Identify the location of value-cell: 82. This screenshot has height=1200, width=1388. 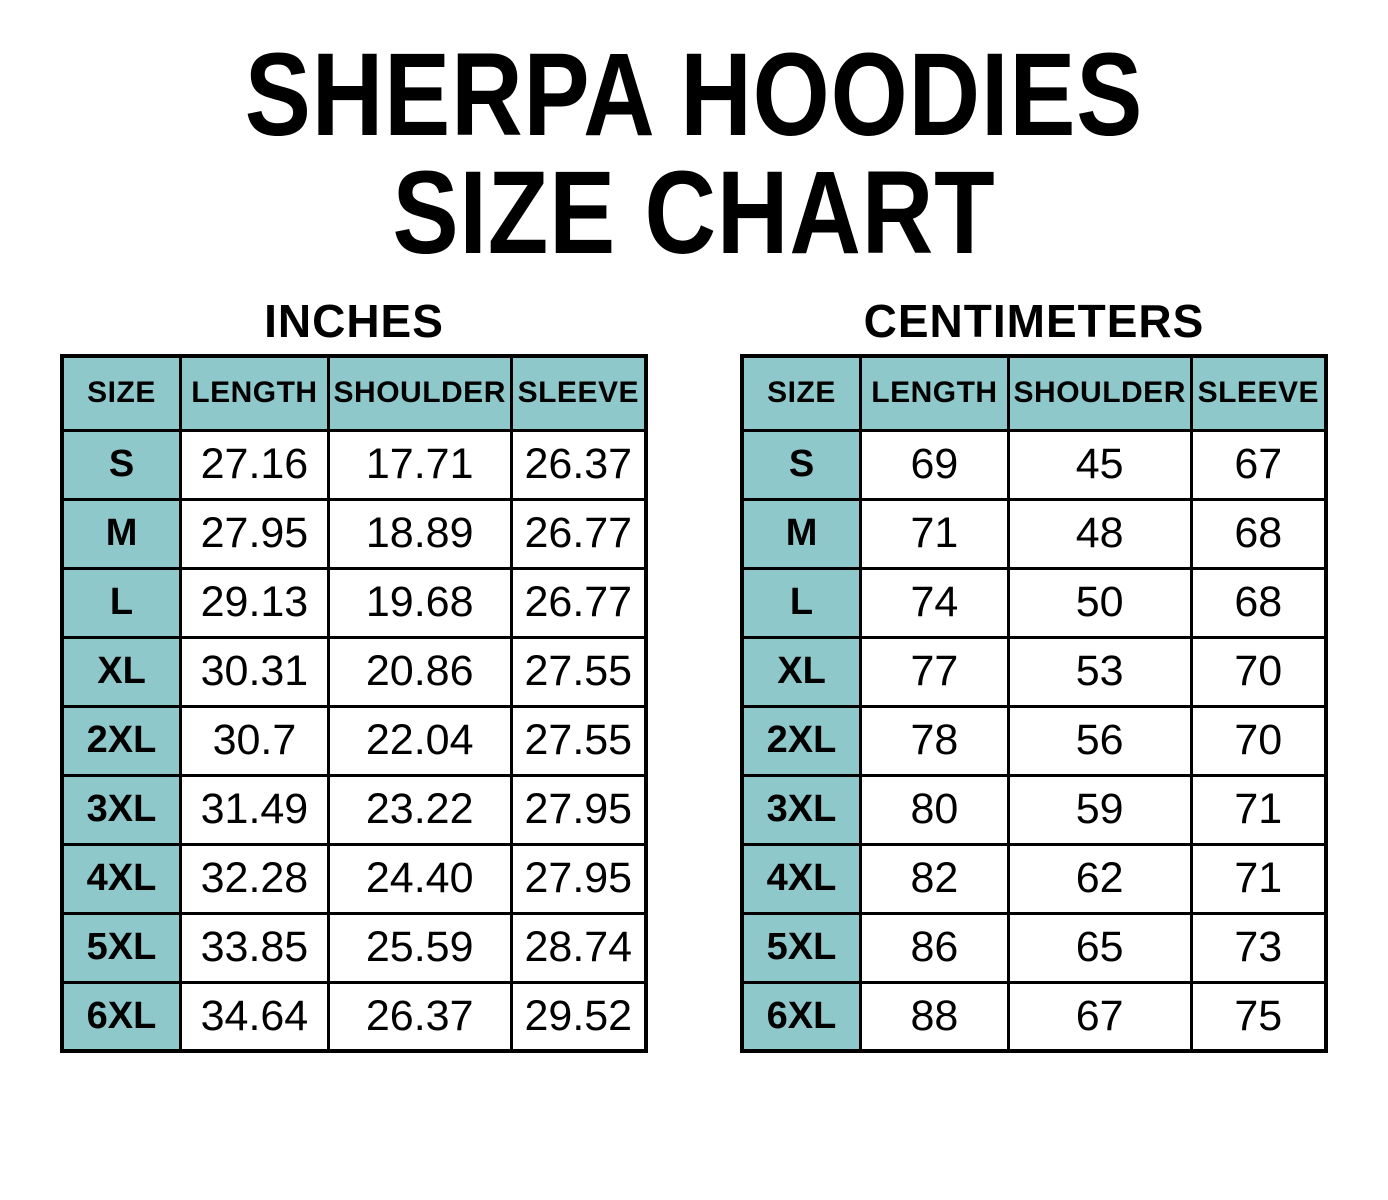
(934, 878).